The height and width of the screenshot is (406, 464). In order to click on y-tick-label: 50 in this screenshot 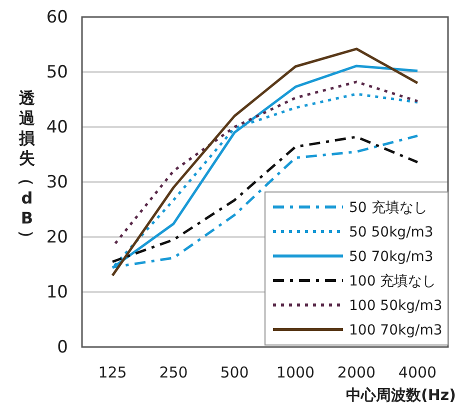, I will do `click(57, 72)`.